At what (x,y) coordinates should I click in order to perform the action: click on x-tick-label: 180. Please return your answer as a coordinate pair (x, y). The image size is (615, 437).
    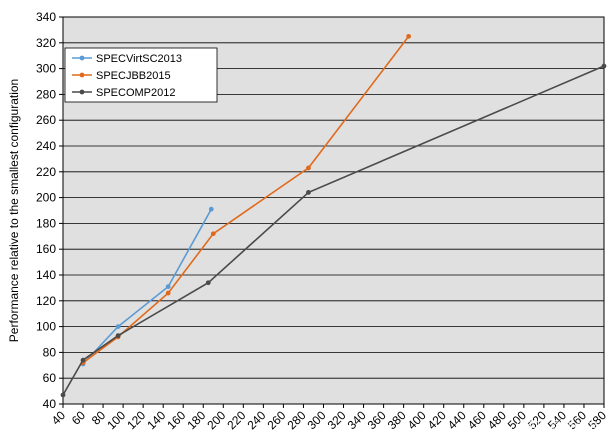
    Looking at the image, I should click on (196, 420).